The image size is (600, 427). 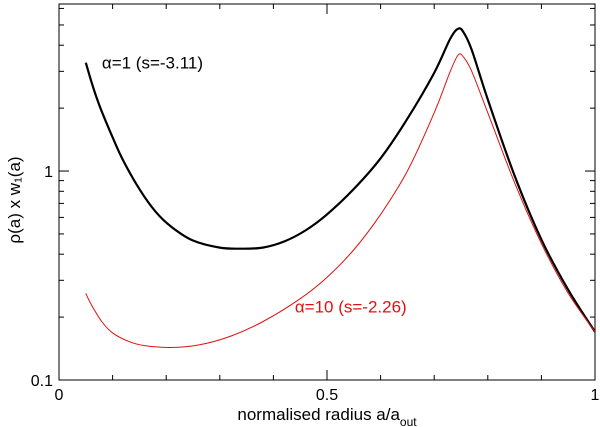 What do you see at coordinates (595, 395) in the screenshot?
I see `x-tick-label: 1` at bounding box center [595, 395].